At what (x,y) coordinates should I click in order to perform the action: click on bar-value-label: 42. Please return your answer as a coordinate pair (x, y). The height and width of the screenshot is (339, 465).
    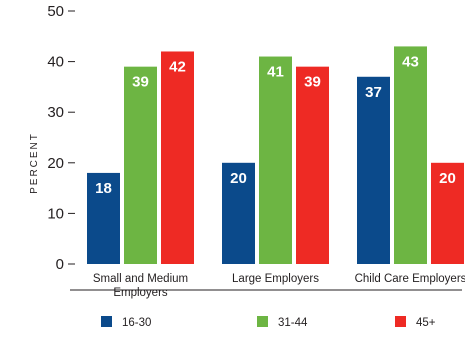
    Looking at the image, I should click on (177, 66).